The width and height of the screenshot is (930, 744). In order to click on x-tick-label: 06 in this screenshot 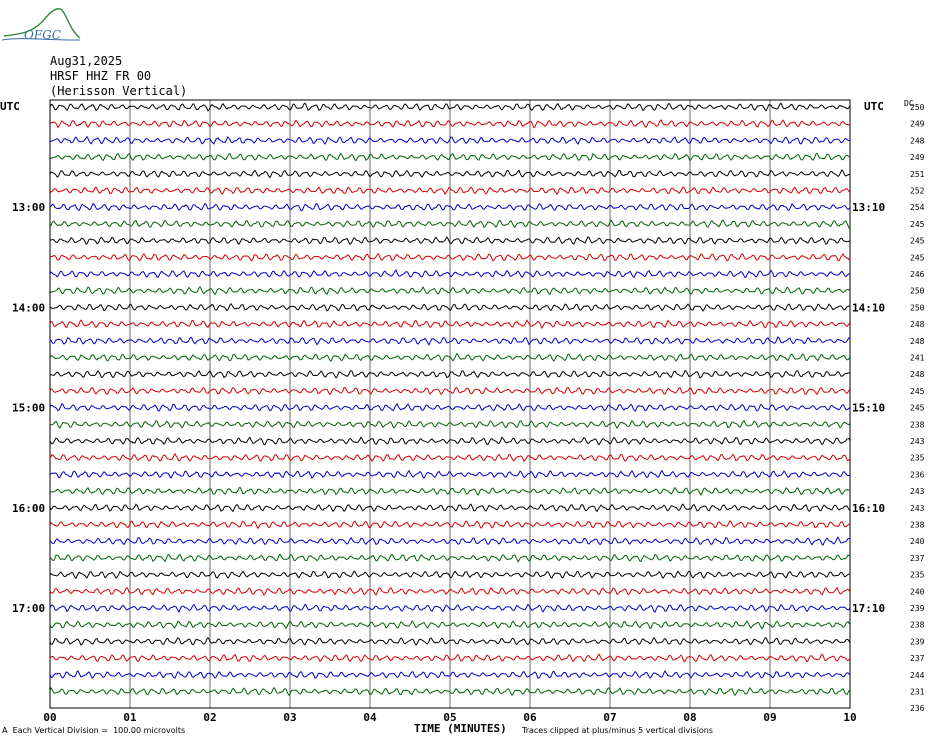, I will do `click(530, 717)`.